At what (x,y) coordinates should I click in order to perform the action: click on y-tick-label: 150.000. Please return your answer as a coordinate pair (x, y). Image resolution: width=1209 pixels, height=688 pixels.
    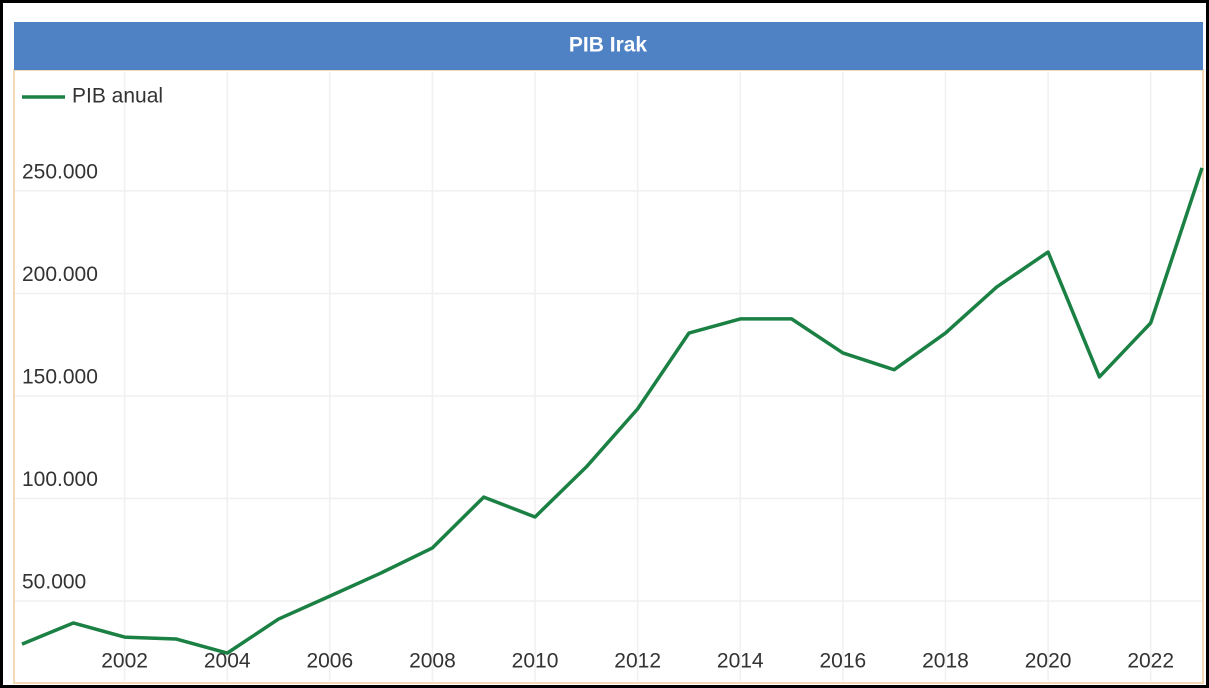
    Looking at the image, I should click on (60, 377).